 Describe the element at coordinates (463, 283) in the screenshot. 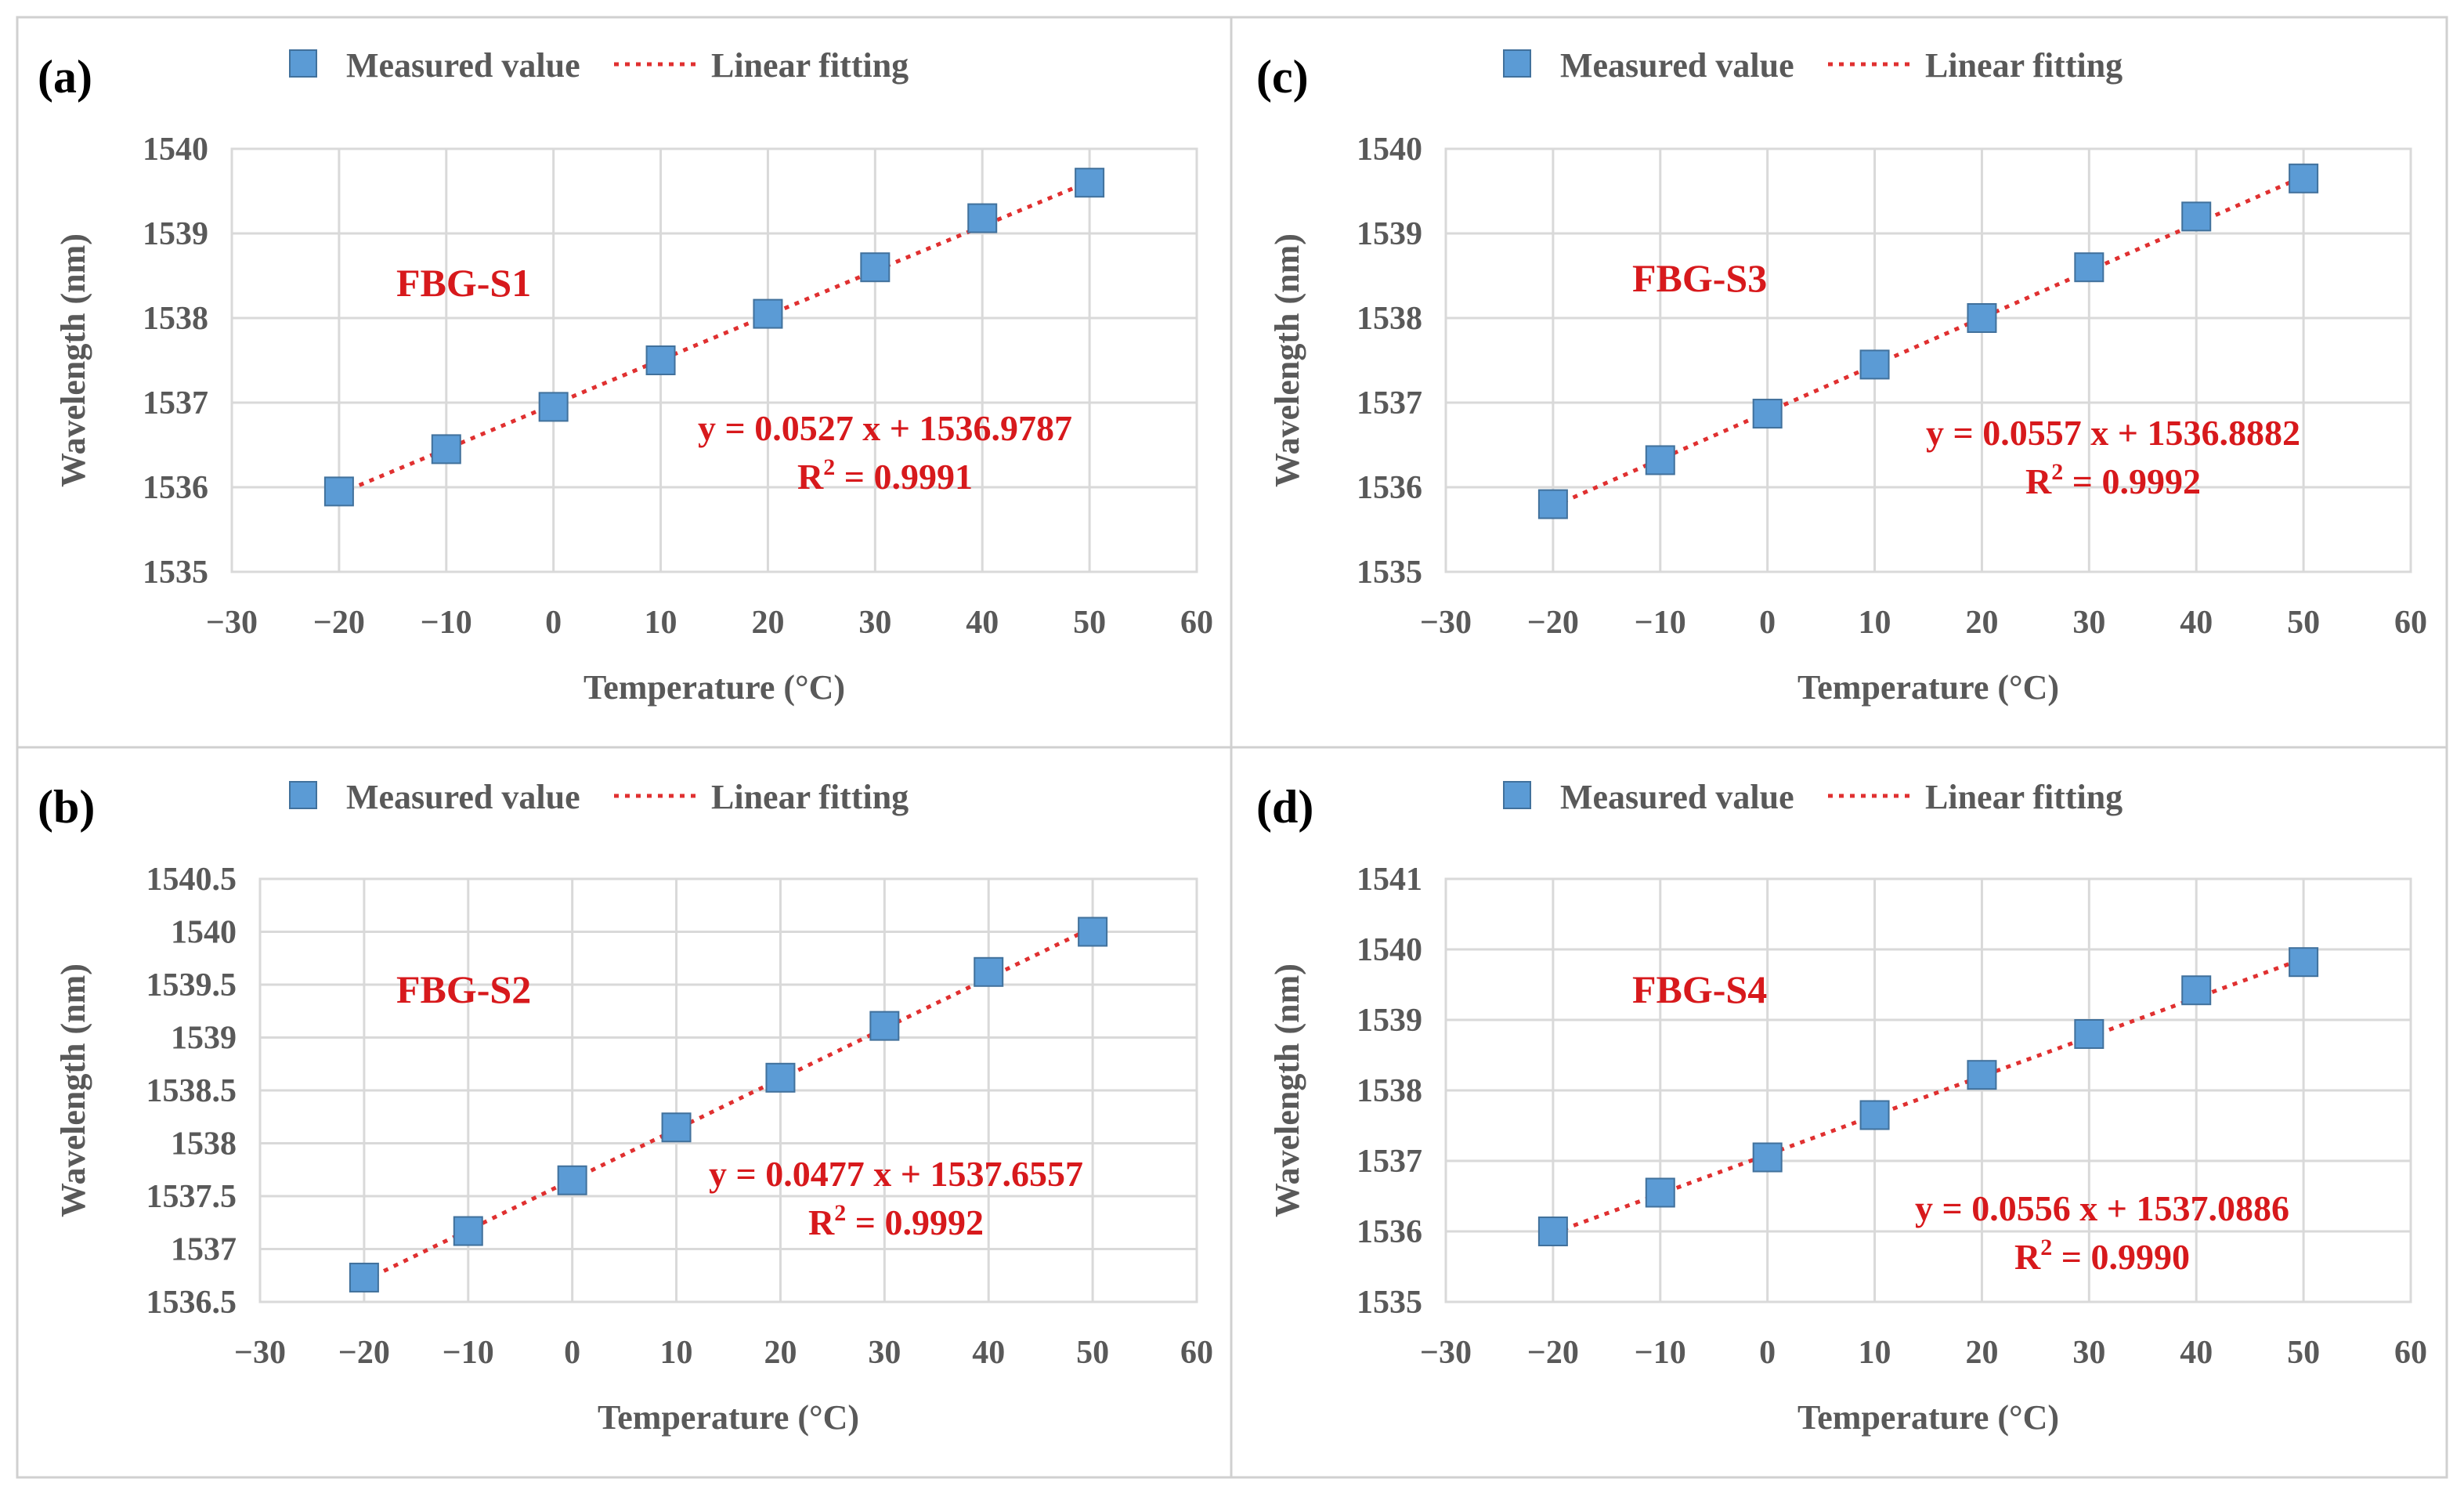

I see `sensor-label: FBG-S1` at that location.